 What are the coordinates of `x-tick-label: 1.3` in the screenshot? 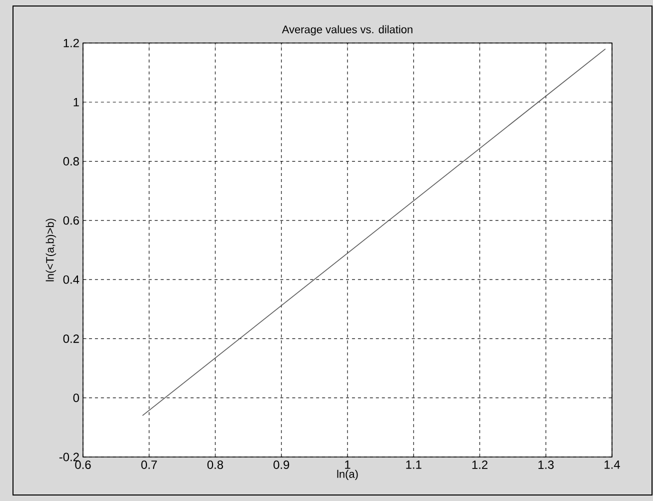 It's located at (546, 464).